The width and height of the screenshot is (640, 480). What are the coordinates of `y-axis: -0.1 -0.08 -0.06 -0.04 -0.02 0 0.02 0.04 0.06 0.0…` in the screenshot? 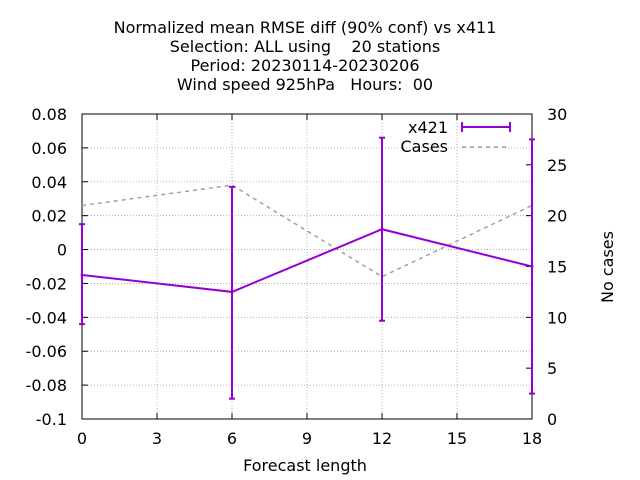 It's located at (57, 267).